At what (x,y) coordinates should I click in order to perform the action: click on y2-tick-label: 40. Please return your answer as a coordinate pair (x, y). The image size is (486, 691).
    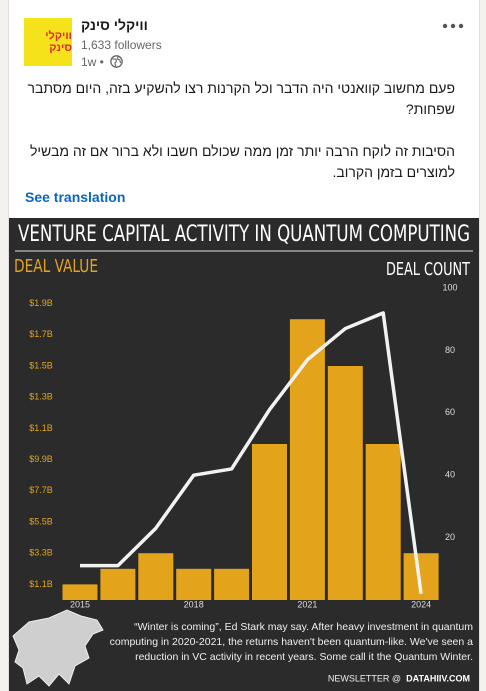
    Looking at the image, I should click on (450, 475).